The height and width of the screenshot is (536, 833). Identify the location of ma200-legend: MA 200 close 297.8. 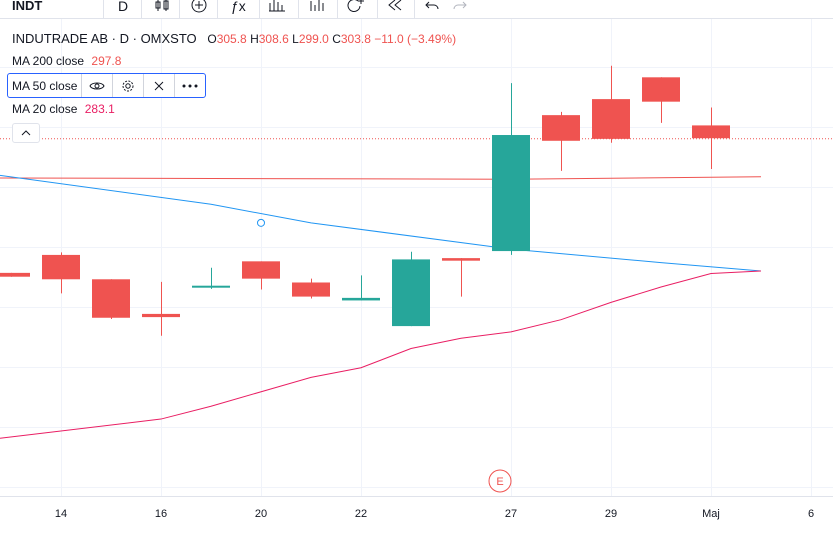
(66, 61).